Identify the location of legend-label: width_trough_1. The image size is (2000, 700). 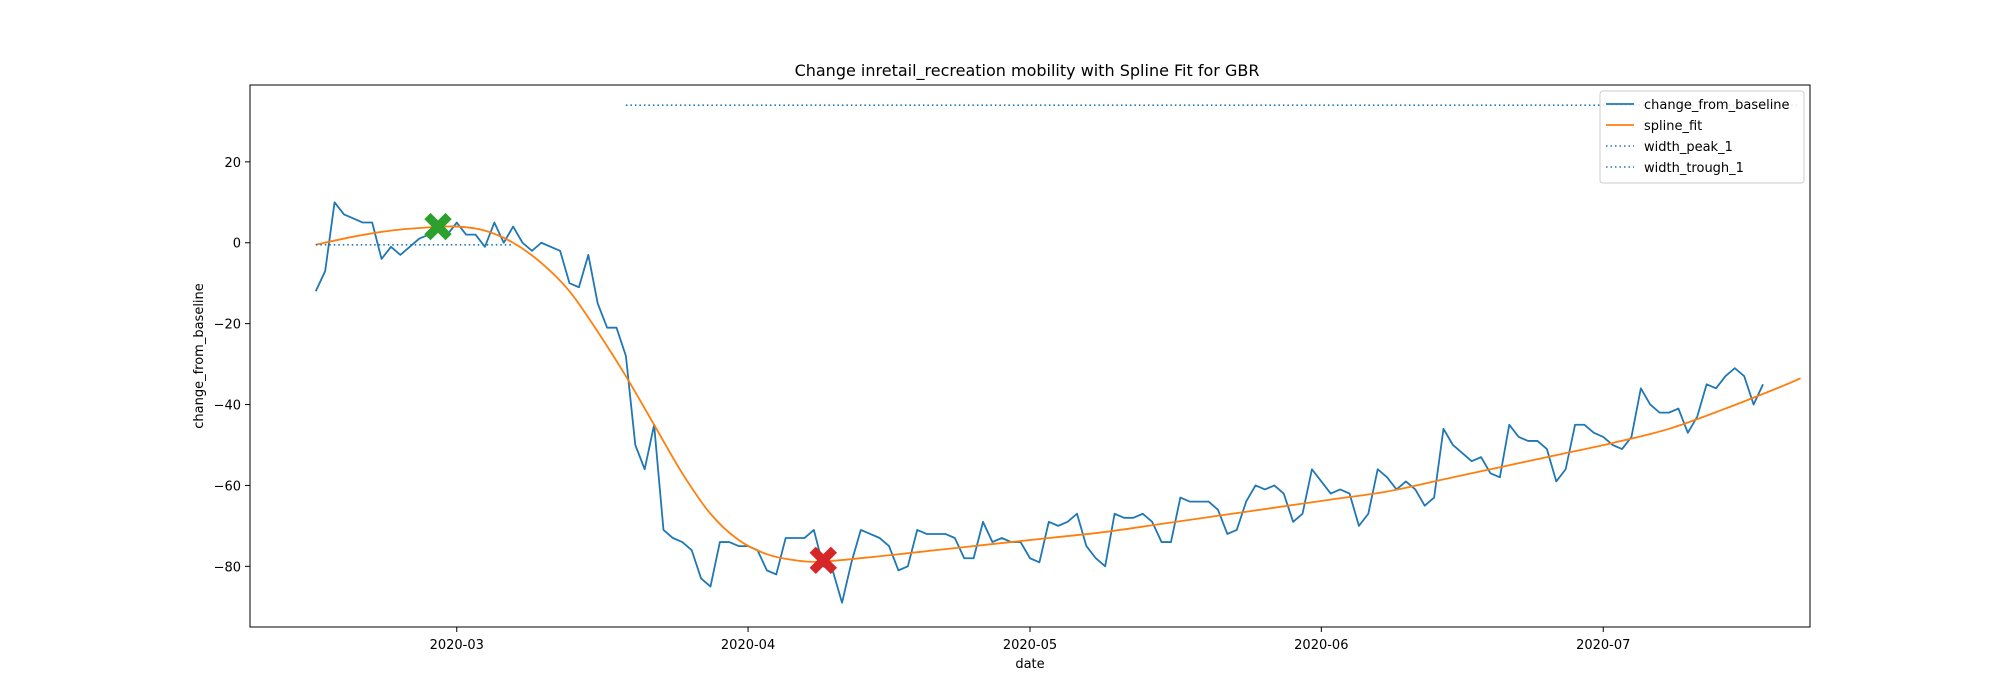
(1694, 168).